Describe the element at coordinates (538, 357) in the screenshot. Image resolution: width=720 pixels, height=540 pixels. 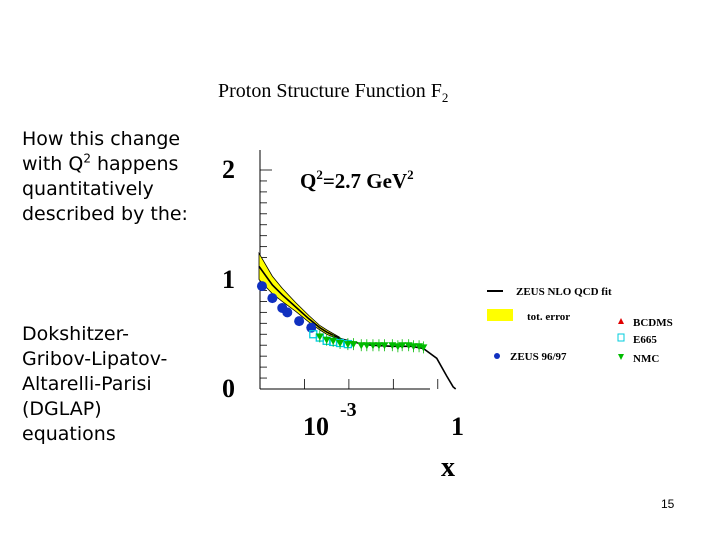
I see `legend-label: ZEUS 96/97` at that location.